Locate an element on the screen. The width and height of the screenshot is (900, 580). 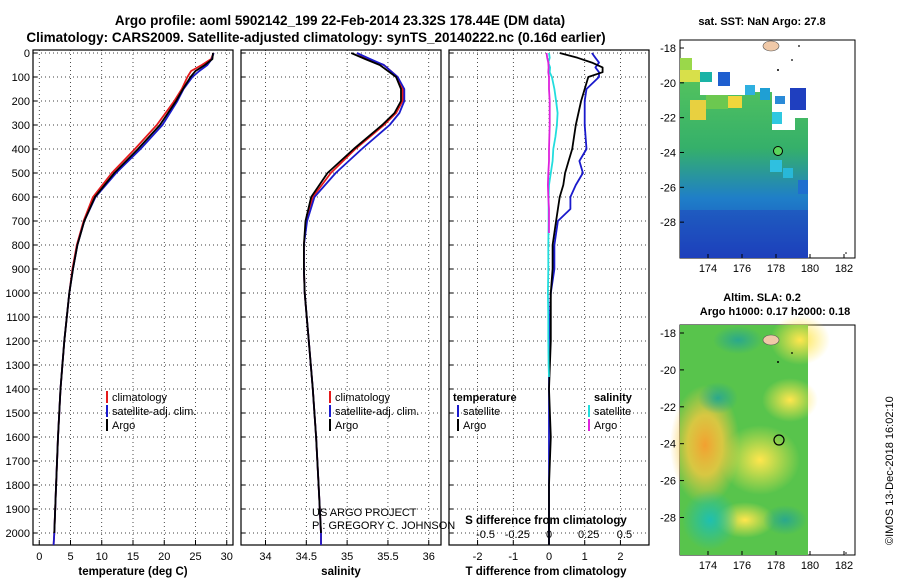
x-tick-label: 5 is located at coordinates (70, 557).